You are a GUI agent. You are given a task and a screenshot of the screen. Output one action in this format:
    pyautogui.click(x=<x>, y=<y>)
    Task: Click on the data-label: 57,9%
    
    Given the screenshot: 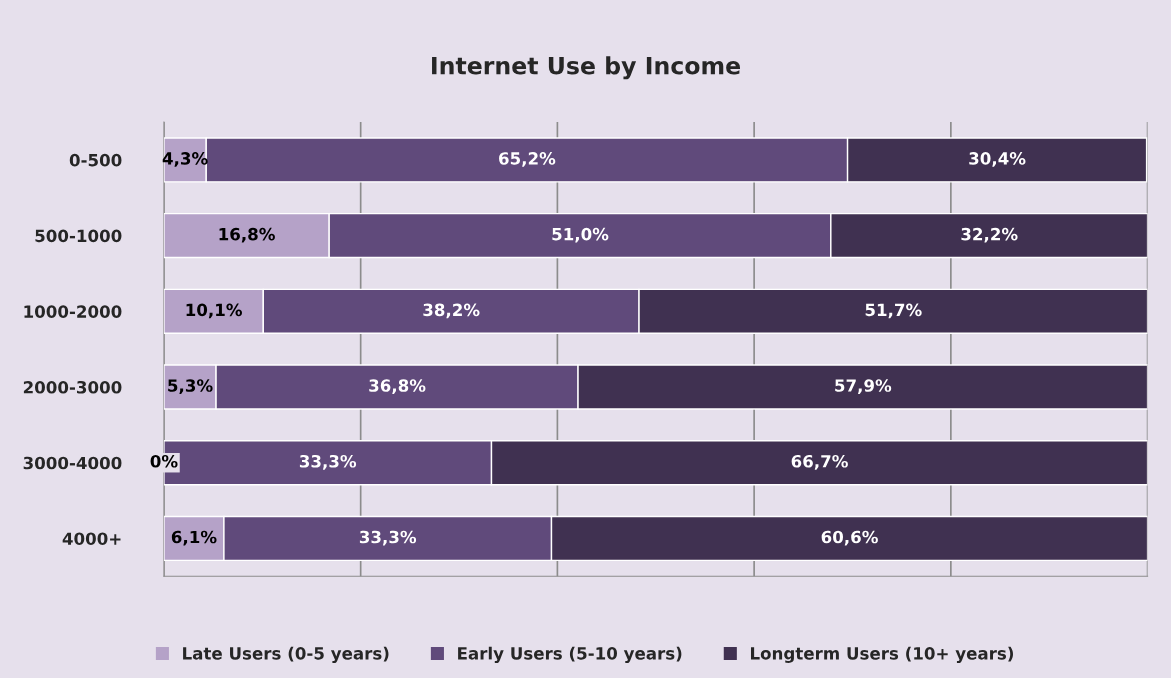 What is the action you would take?
    pyautogui.click(x=863, y=386)
    